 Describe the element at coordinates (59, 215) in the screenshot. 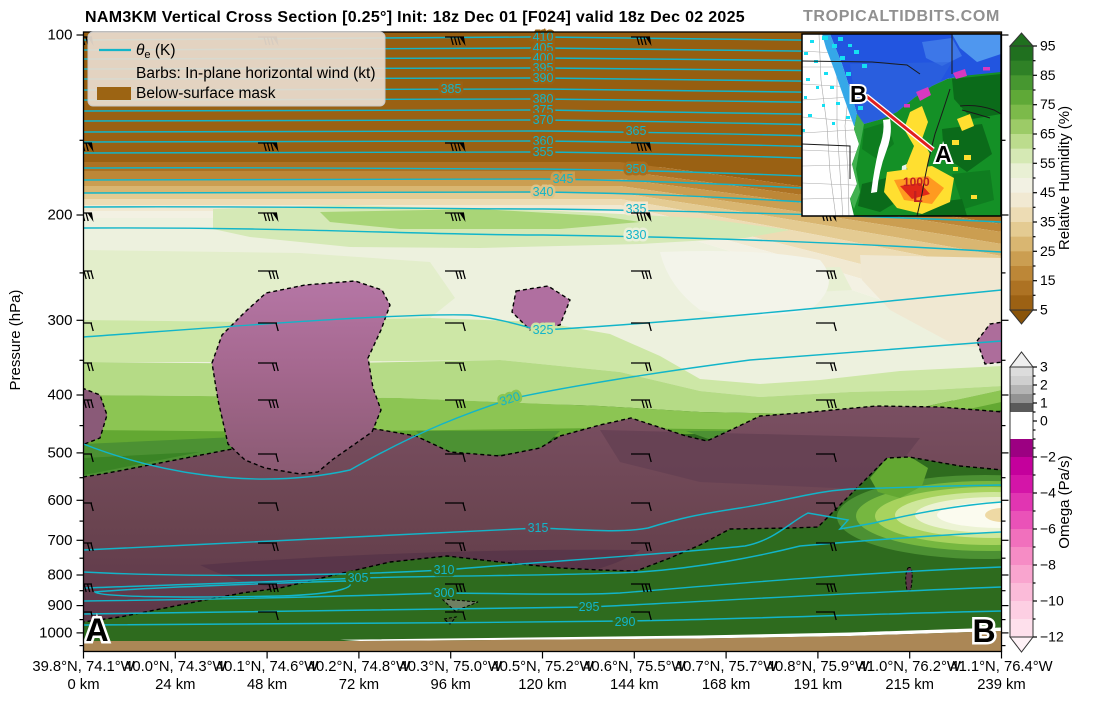

I see `svg-text: 200` at that location.